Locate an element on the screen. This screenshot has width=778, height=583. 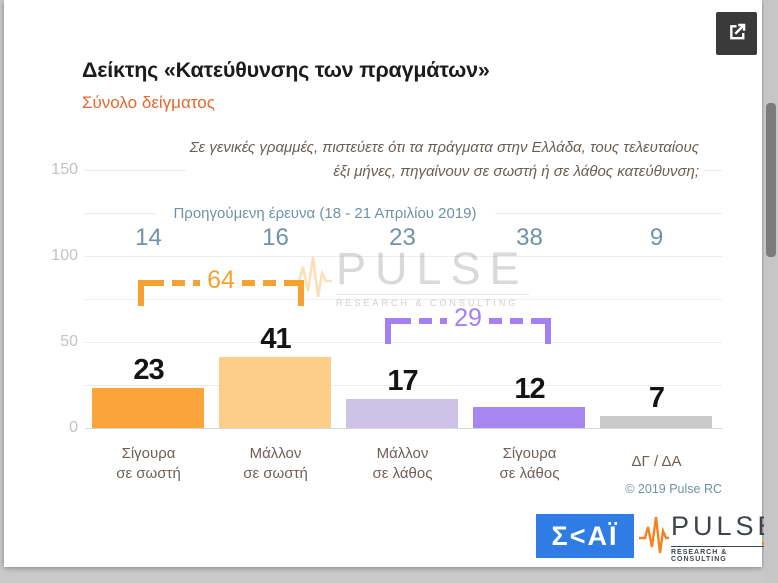
bar-value: 23 is located at coordinates (148, 370).